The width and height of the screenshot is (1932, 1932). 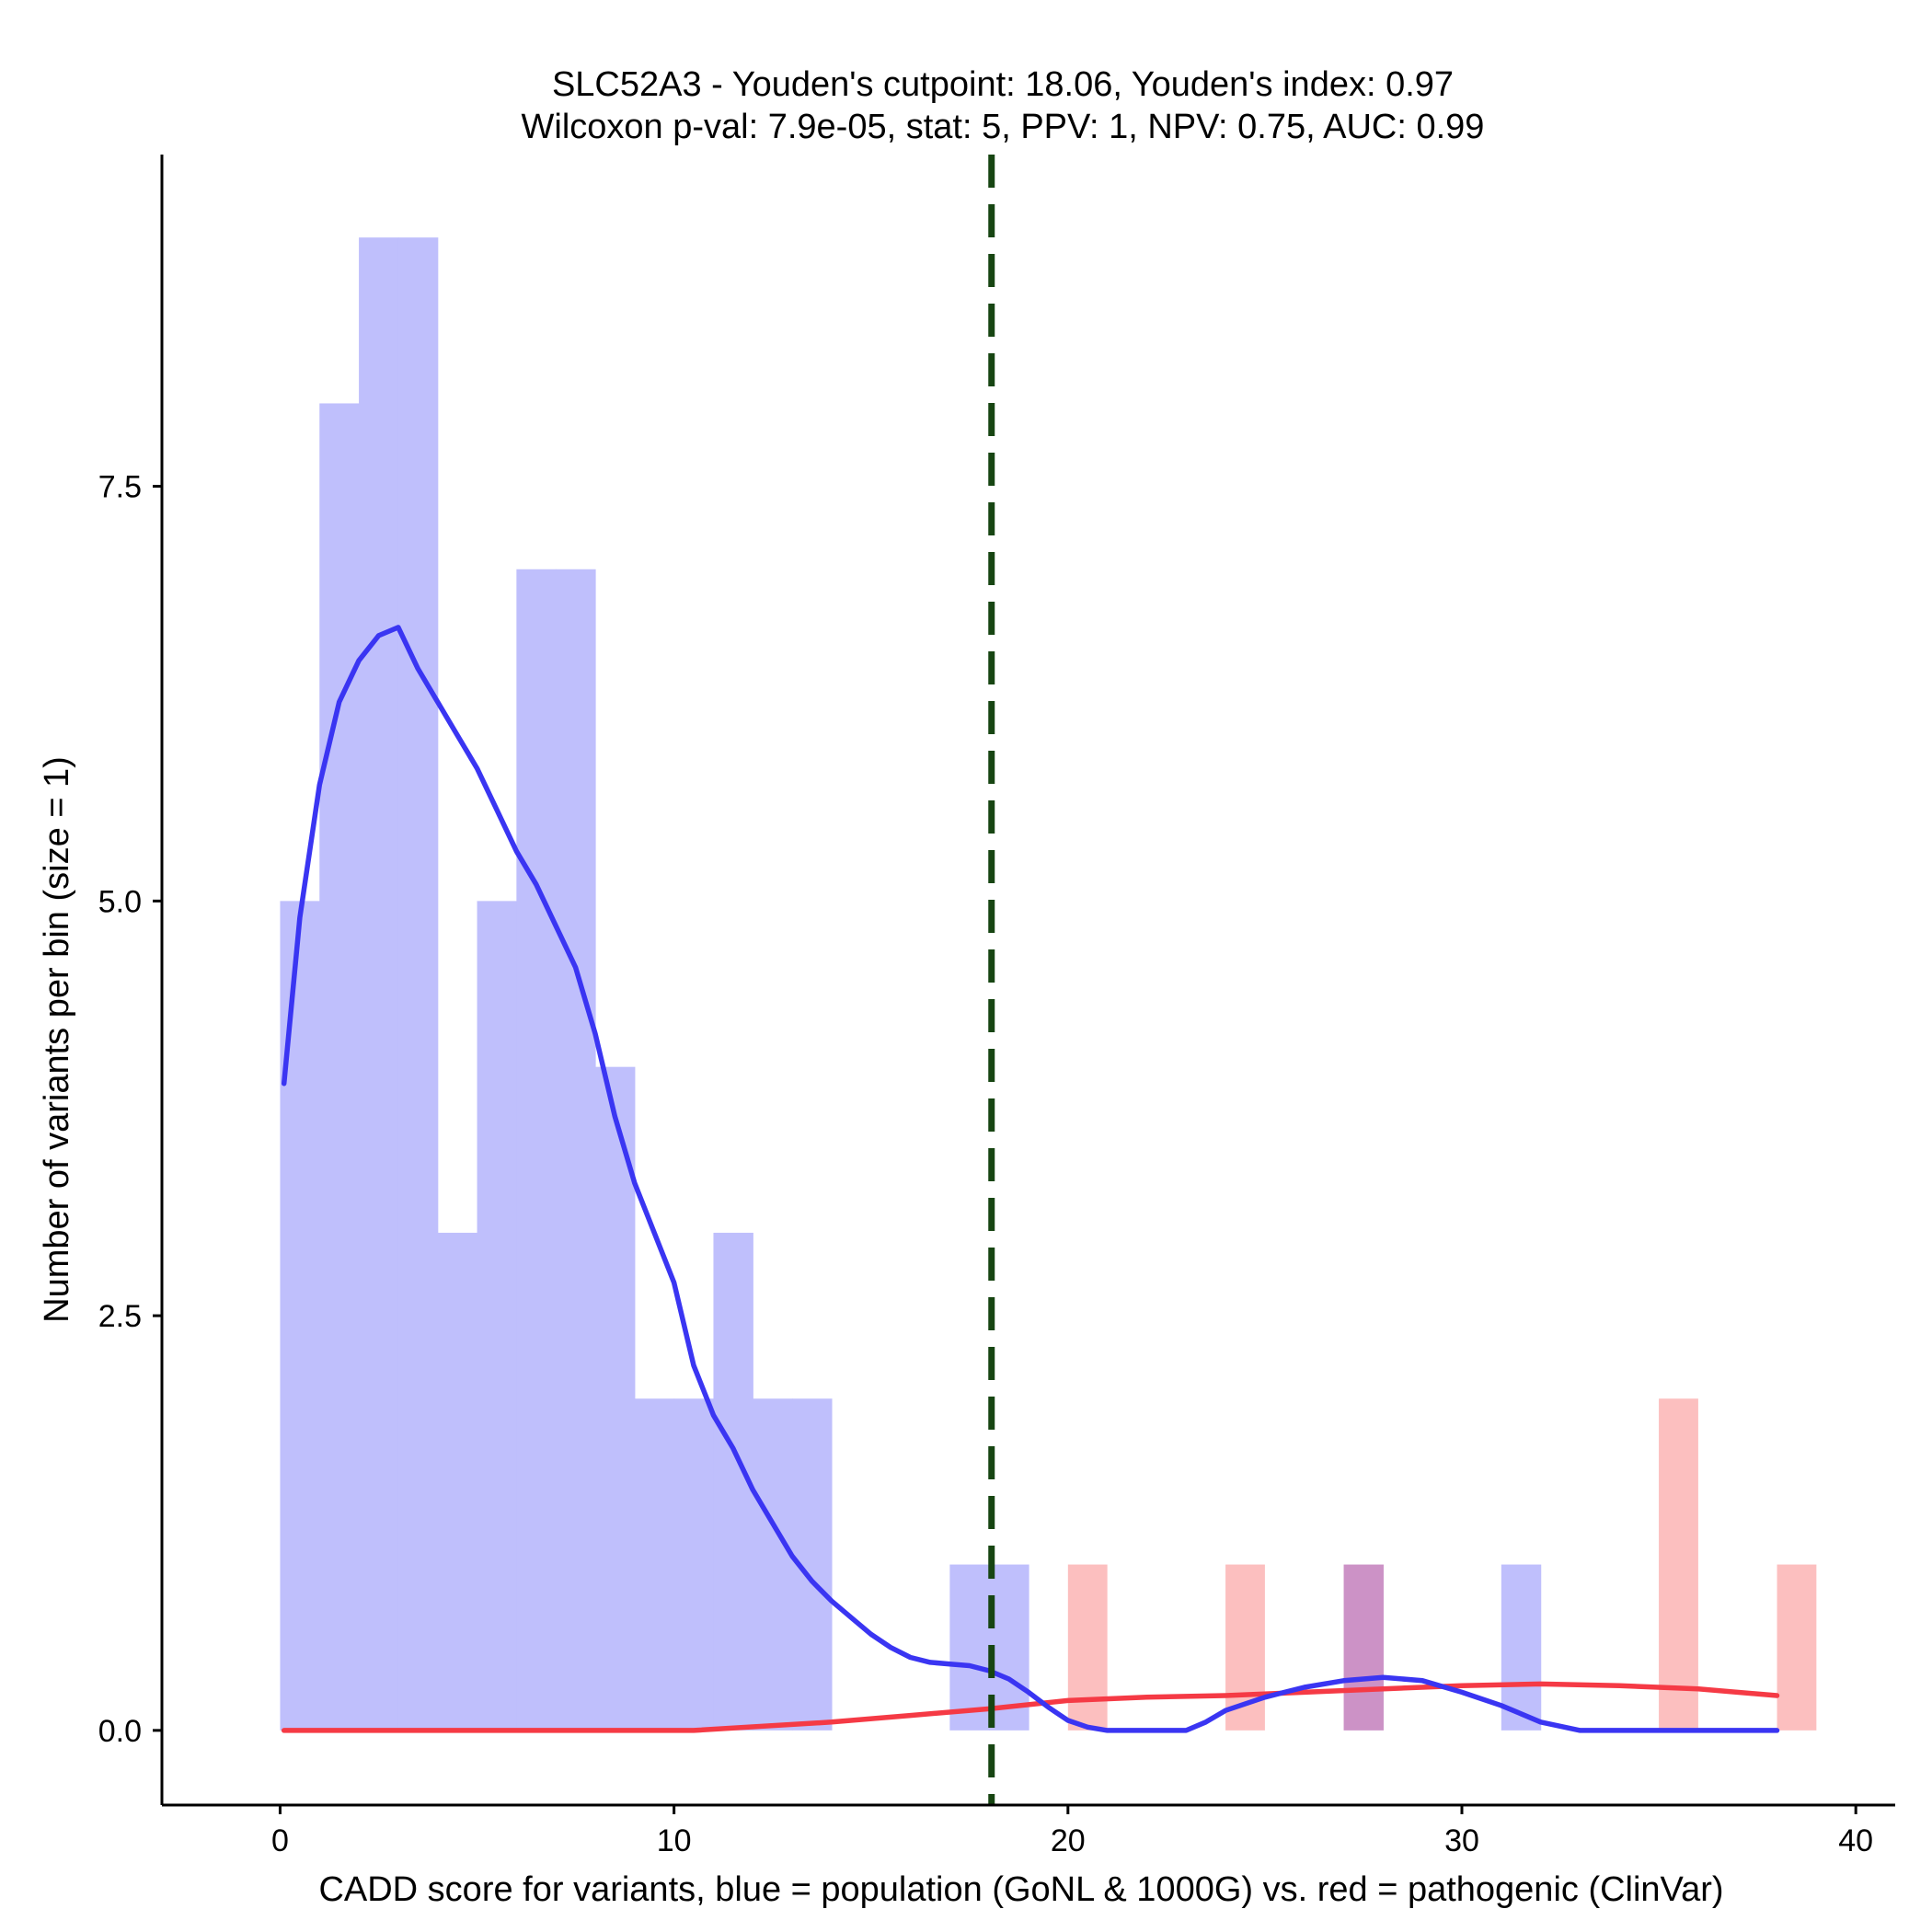 I want to click on y-tick-label-0: 0.0, so click(x=120, y=1731).